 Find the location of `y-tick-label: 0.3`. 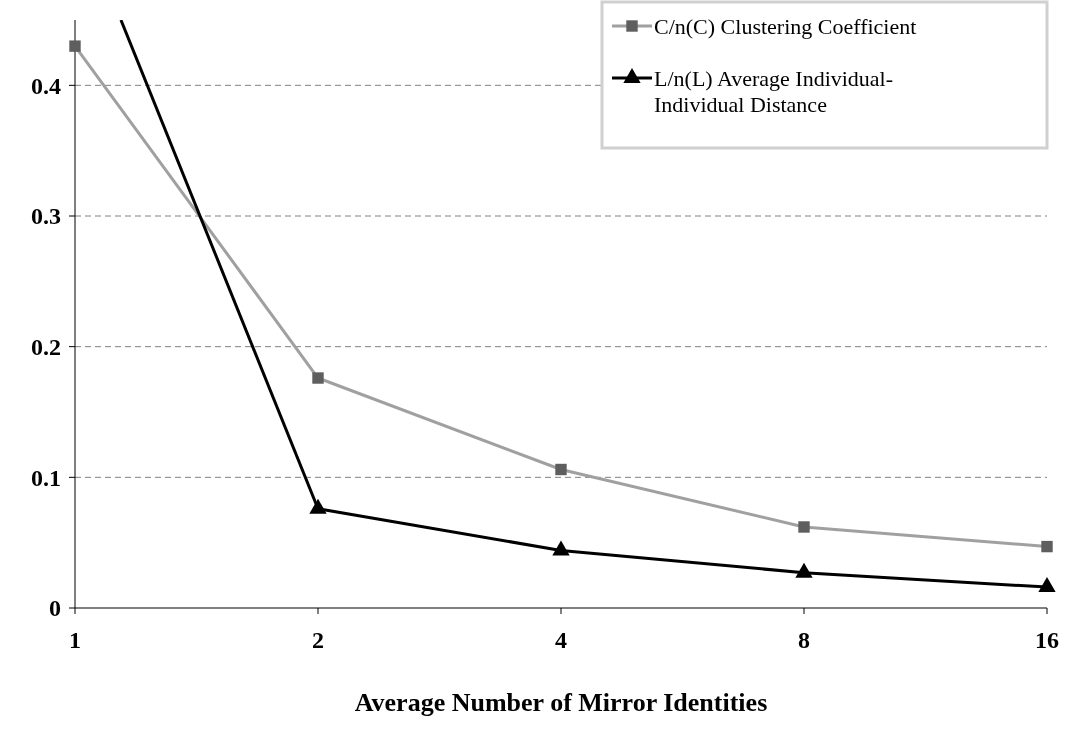

y-tick-label: 0.3 is located at coordinates (46, 216).